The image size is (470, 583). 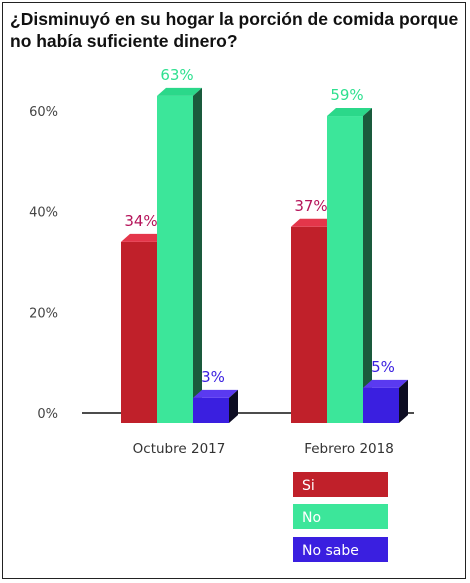 I want to click on legend-swatch-no, so click(x=340, y=516).